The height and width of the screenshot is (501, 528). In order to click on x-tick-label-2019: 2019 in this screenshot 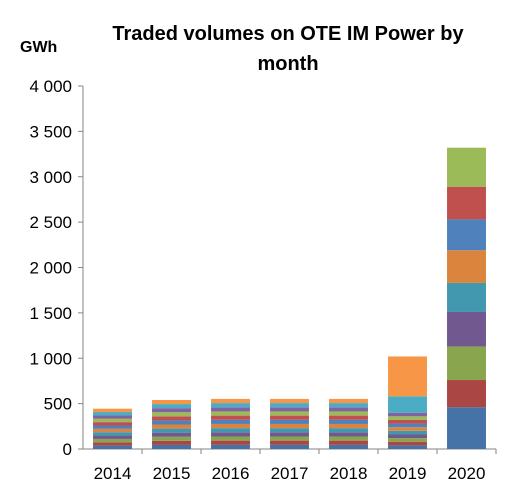, I will do `click(408, 473)`.